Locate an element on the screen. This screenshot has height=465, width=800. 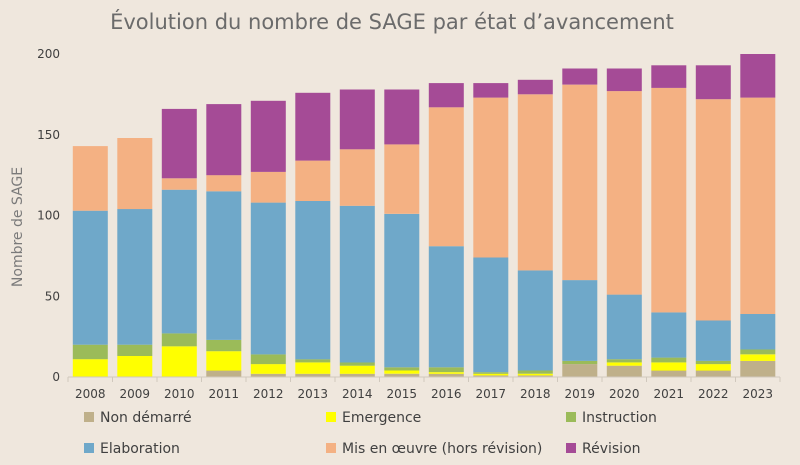
y-tick-label: 0 is located at coordinates (56, 377).